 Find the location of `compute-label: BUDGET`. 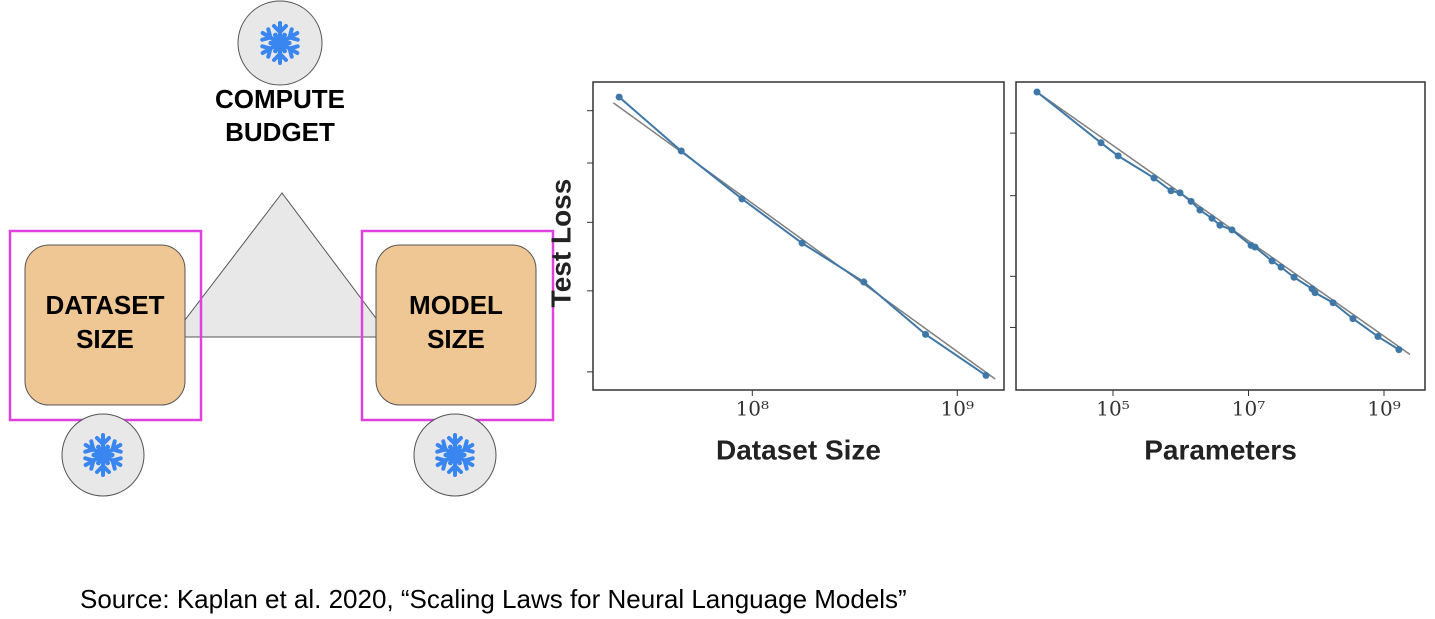

compute-label: BUDGET is located at coordinates (280, 132).